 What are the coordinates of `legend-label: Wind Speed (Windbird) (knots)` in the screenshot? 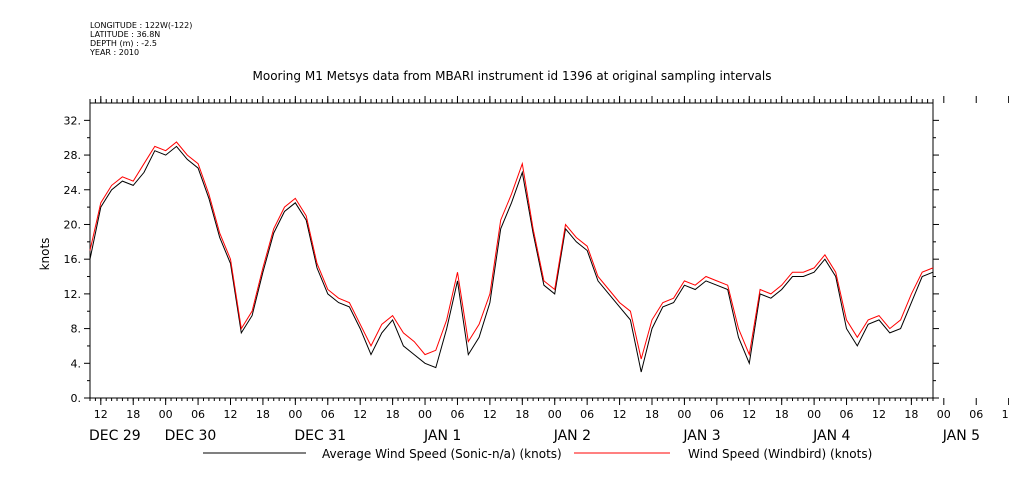 It's located at (780, 454).